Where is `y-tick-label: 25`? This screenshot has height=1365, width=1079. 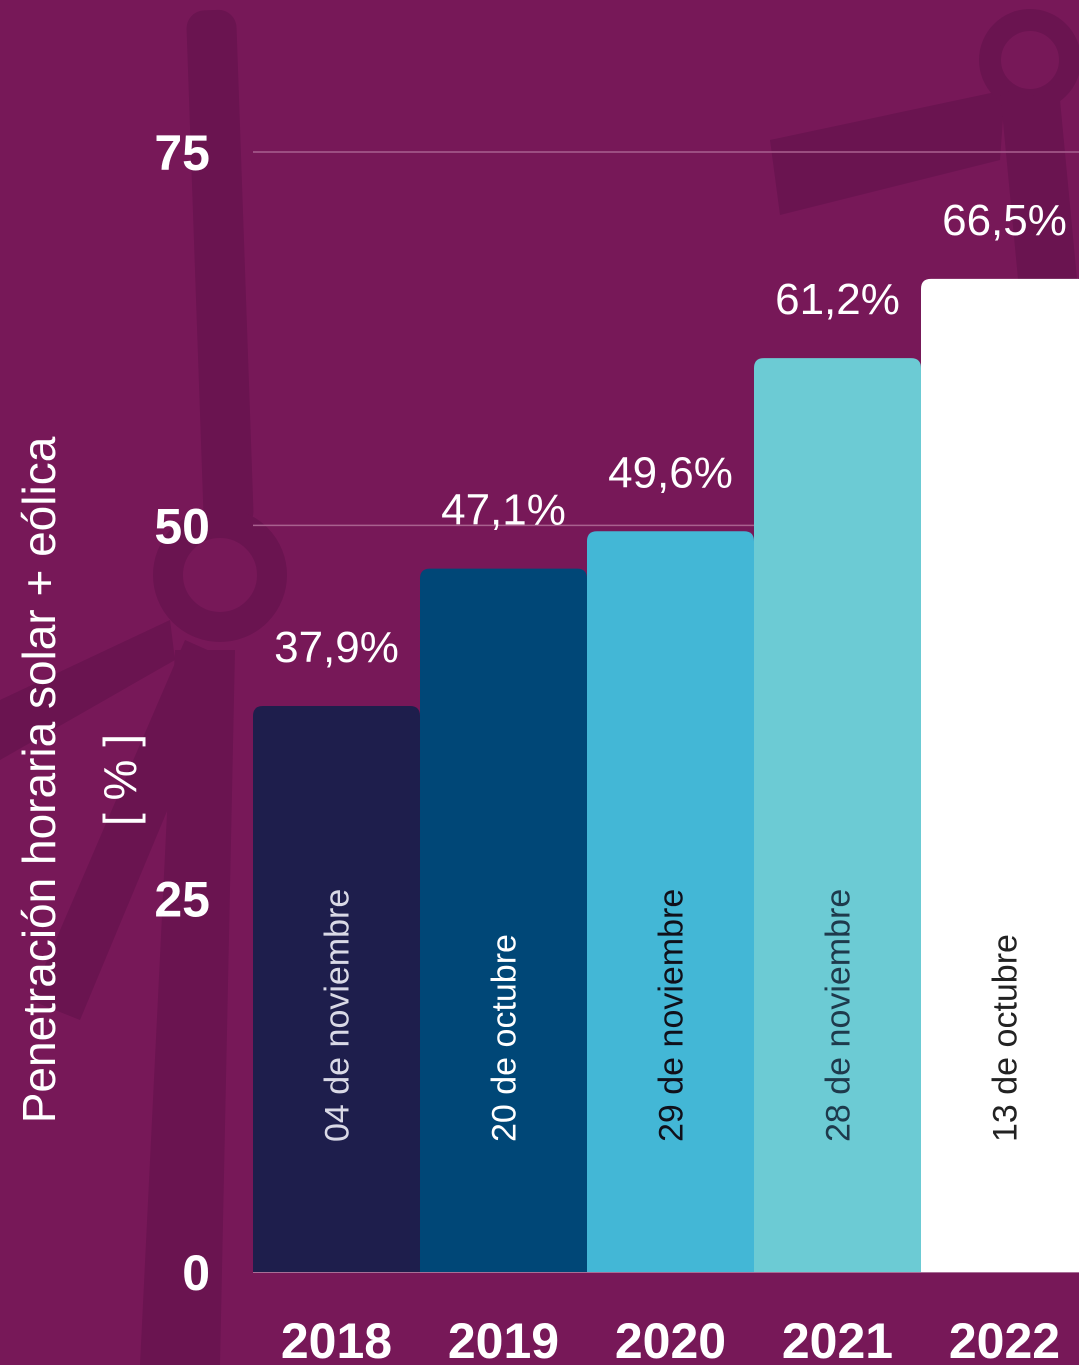 y-tick-label: 25 is located at coordinates (182, 900).